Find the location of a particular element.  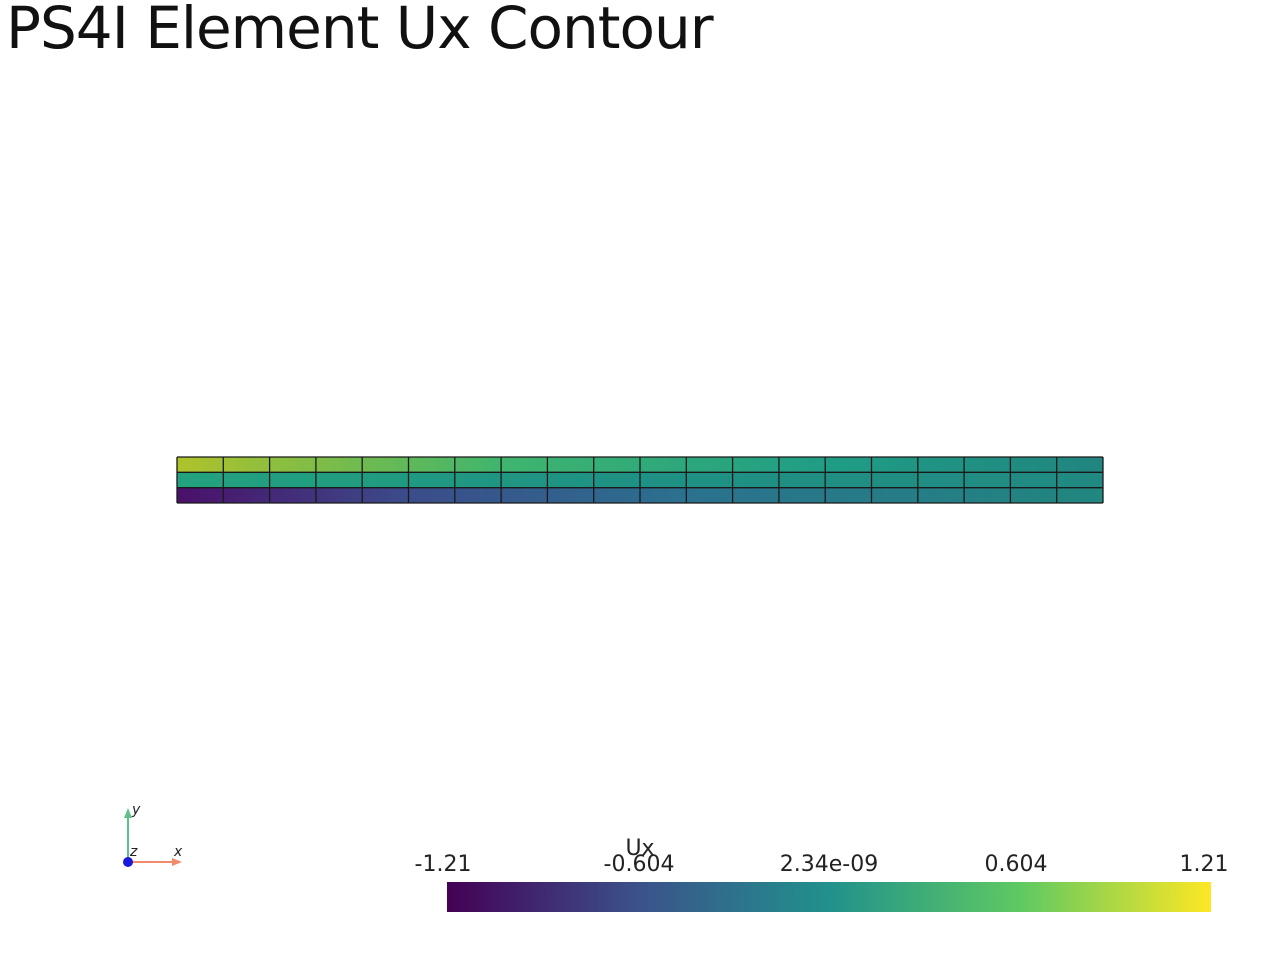

orientation-axes: y x z is located at coordinates (155, 840).